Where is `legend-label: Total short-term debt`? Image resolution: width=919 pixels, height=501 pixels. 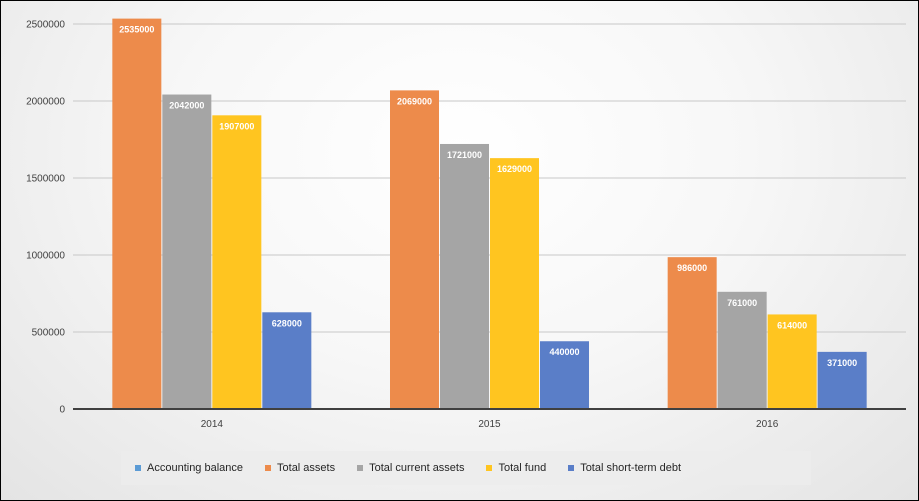 legend-label: Total short-term debt is located at coordinates (631, 468).